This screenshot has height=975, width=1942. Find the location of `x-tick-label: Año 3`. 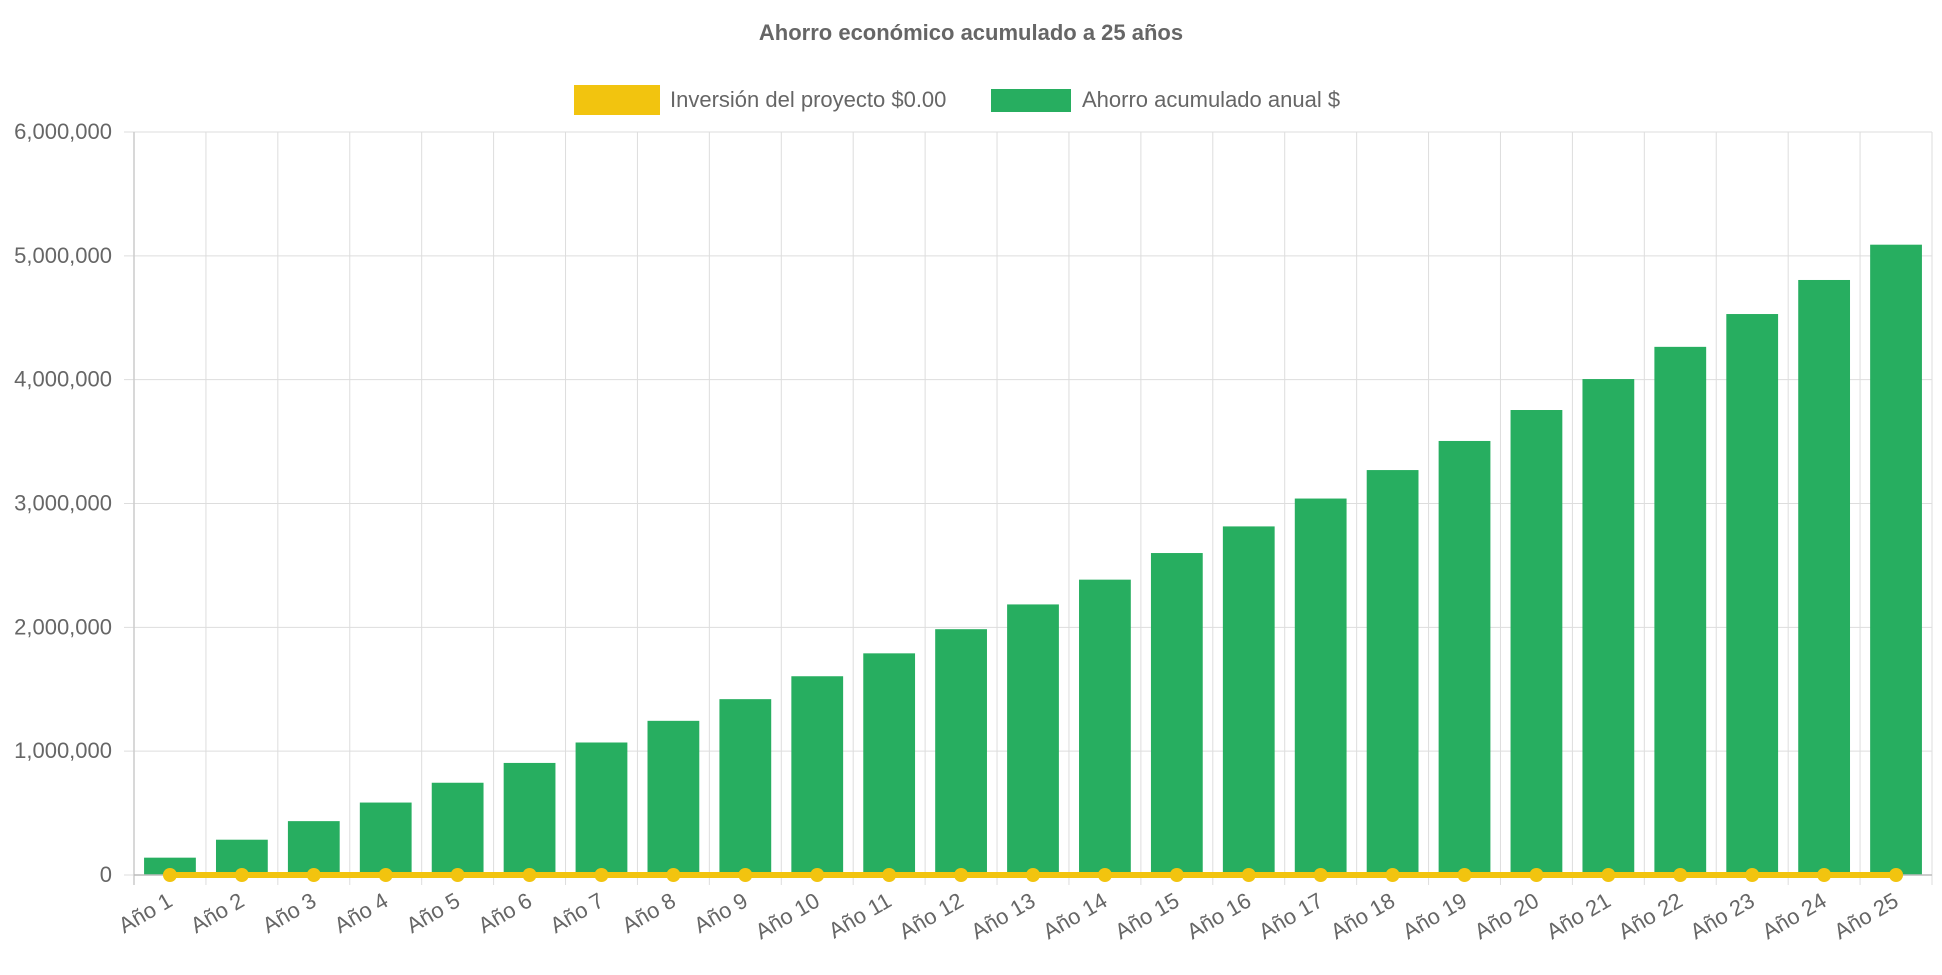

x-tick-label: Año 3 is located at coordinates (289, 913).